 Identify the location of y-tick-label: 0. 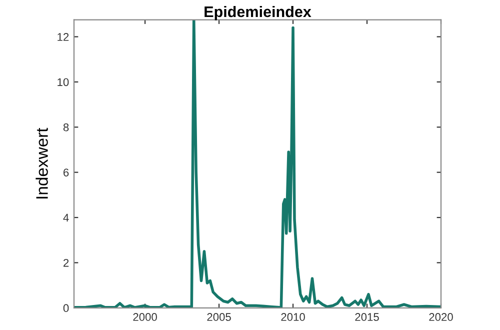
(66, 308).